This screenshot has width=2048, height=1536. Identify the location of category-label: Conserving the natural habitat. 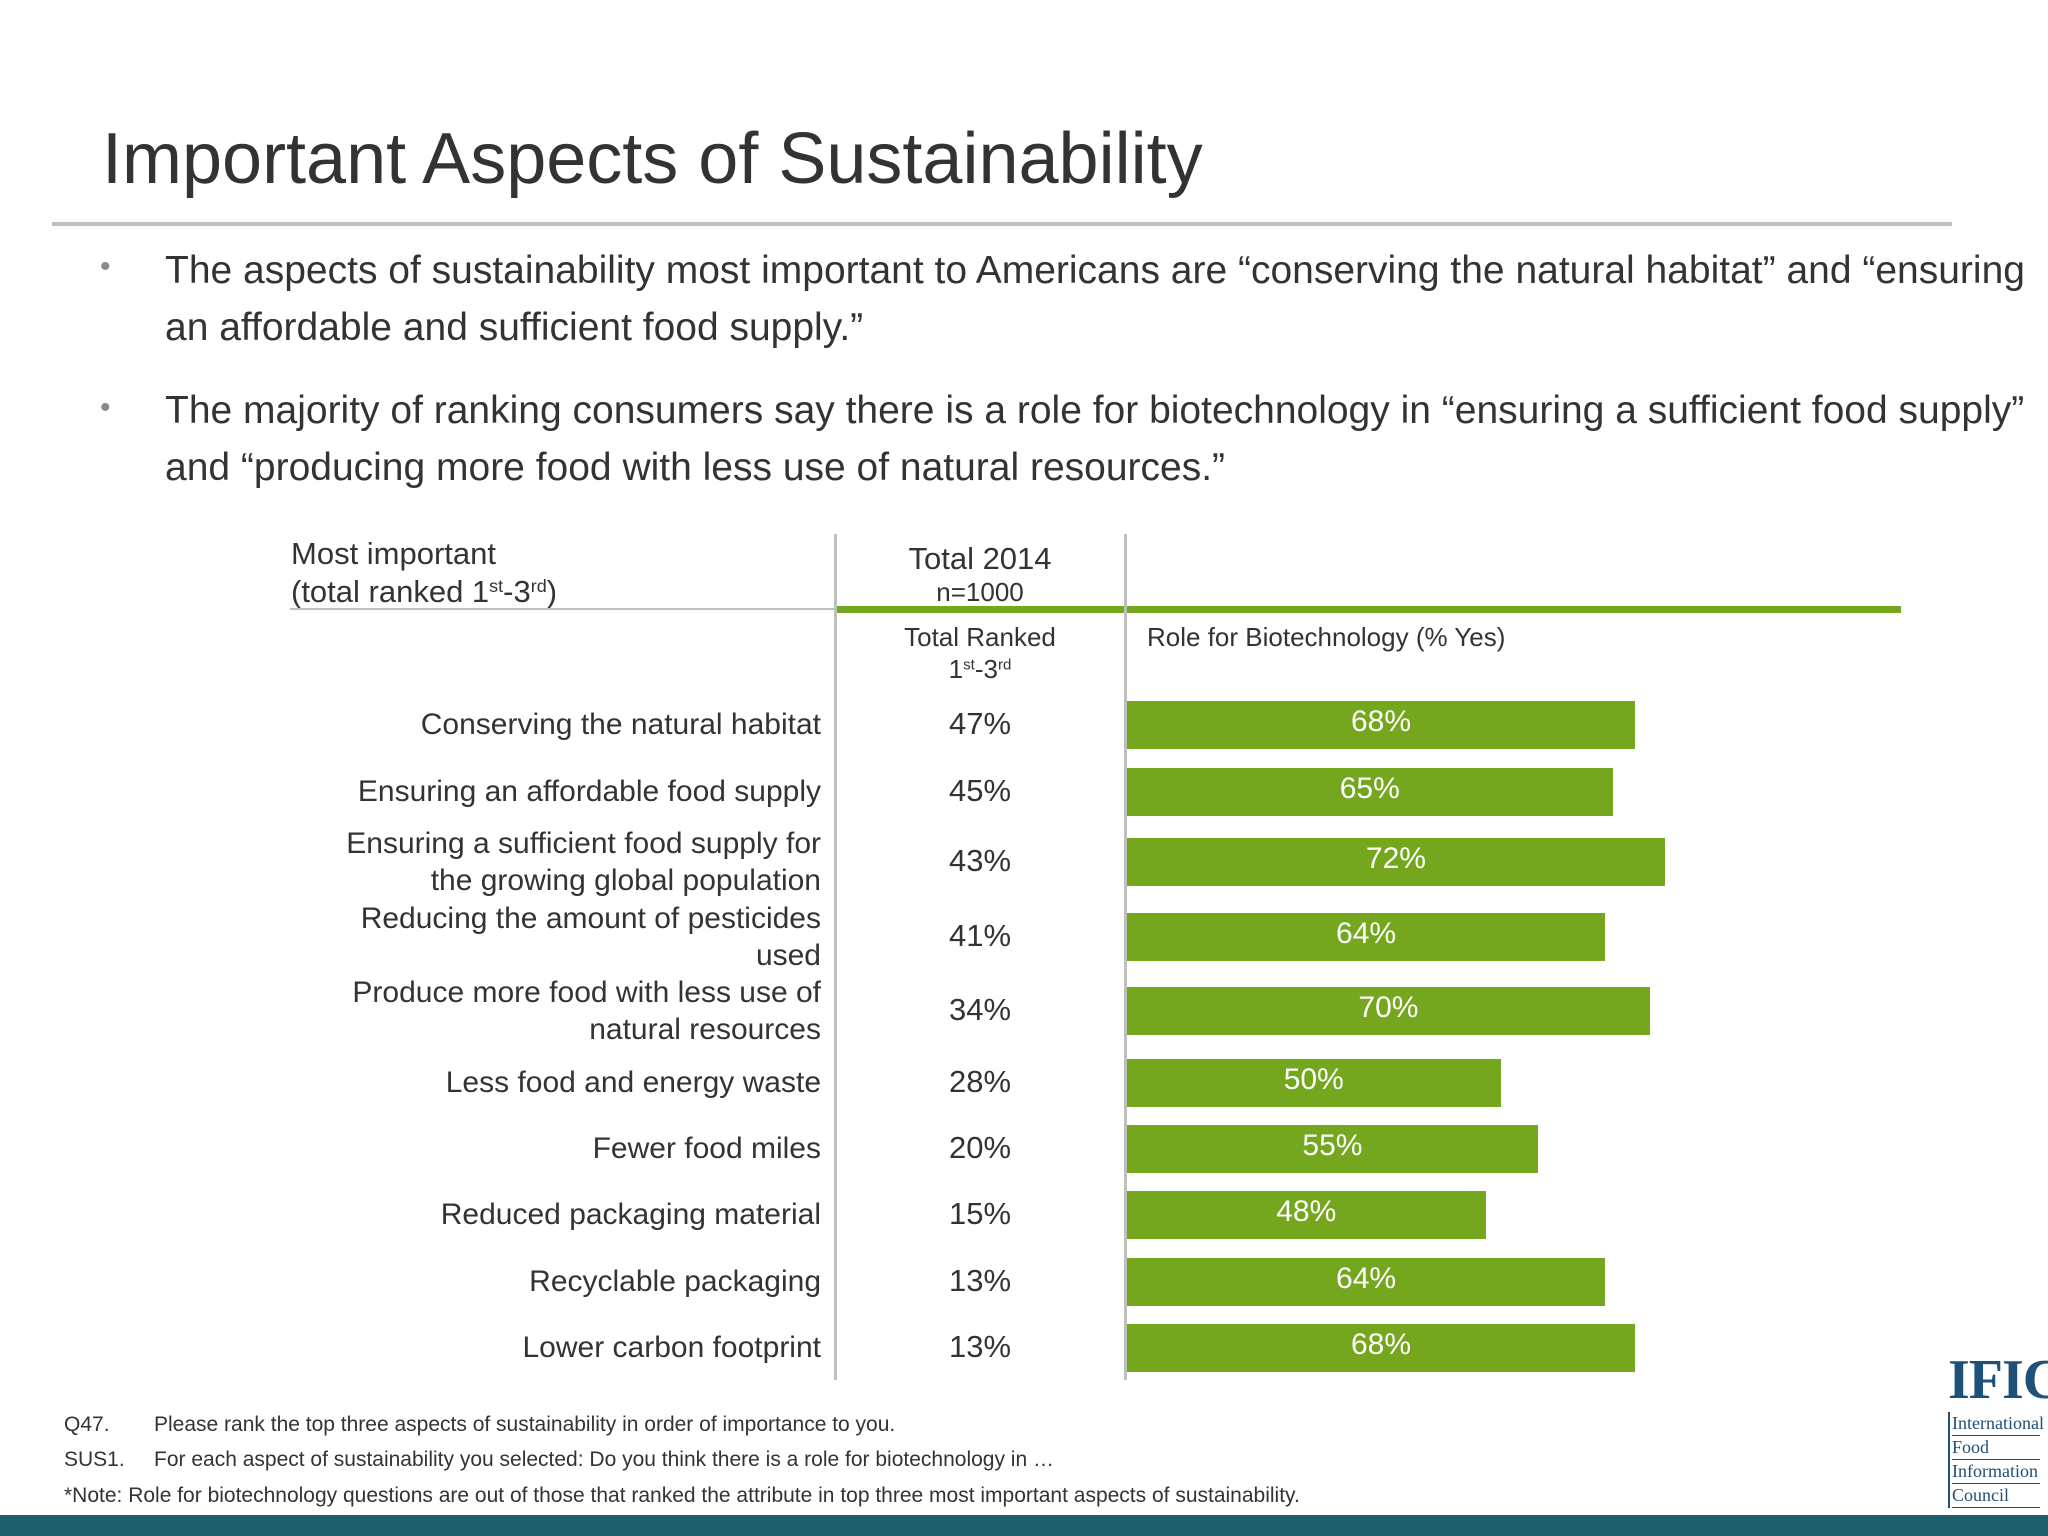
(620, 724).